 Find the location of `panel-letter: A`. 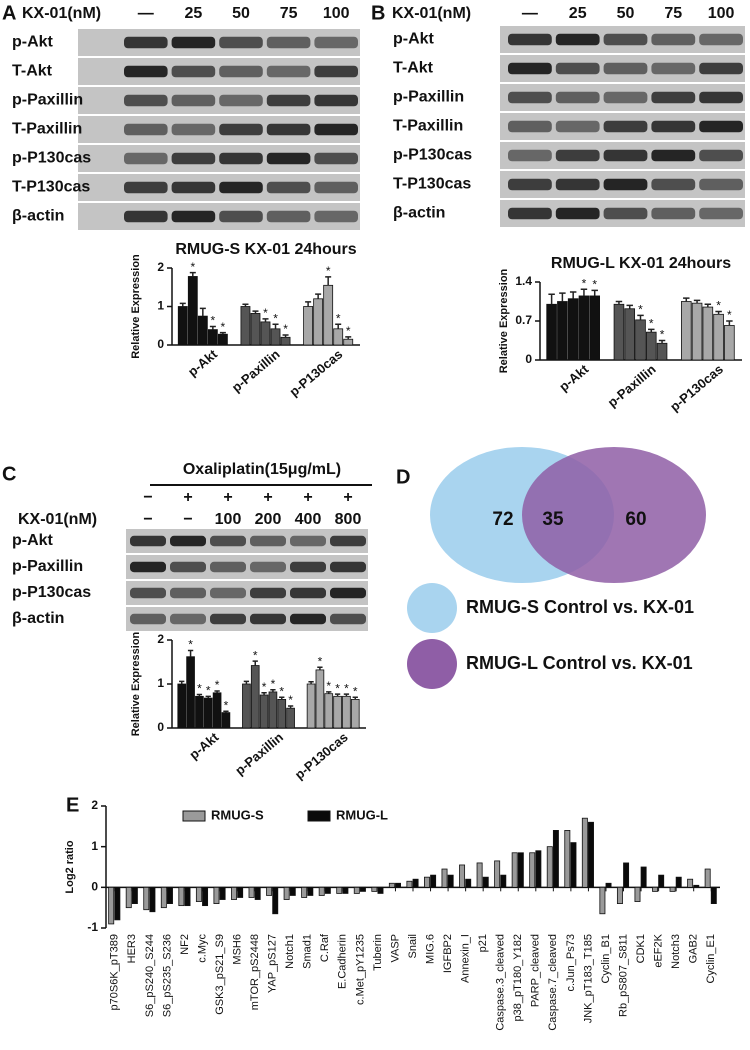

panel-letter: A is located at coordinates (9, 13).